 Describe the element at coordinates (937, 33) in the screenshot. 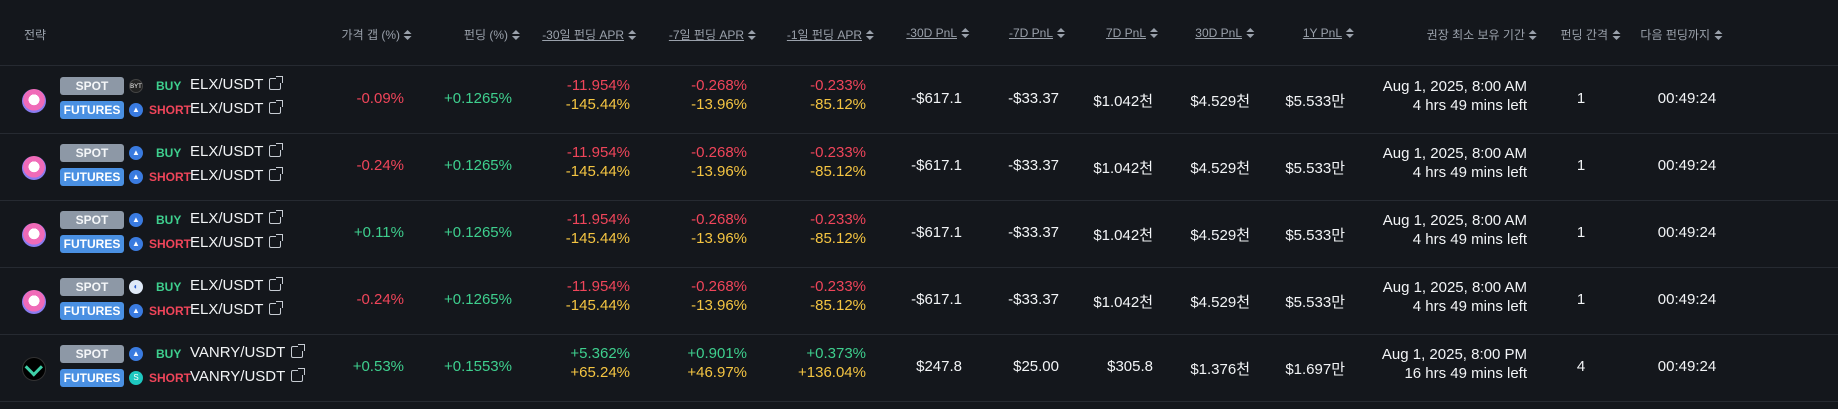

I see `header-pnl-minus-30d: -30D PnL` at that location.